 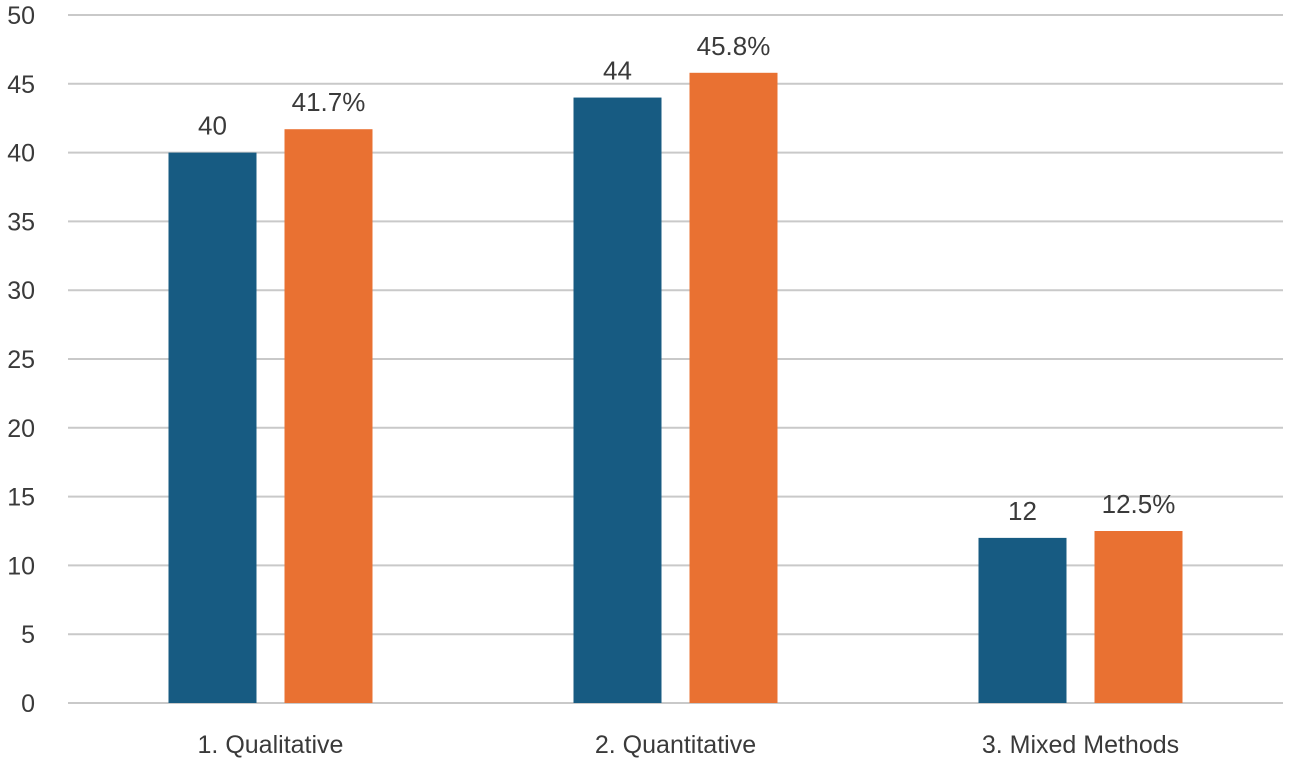 I want to click on data-label: 40, so click(x=212, y=126).